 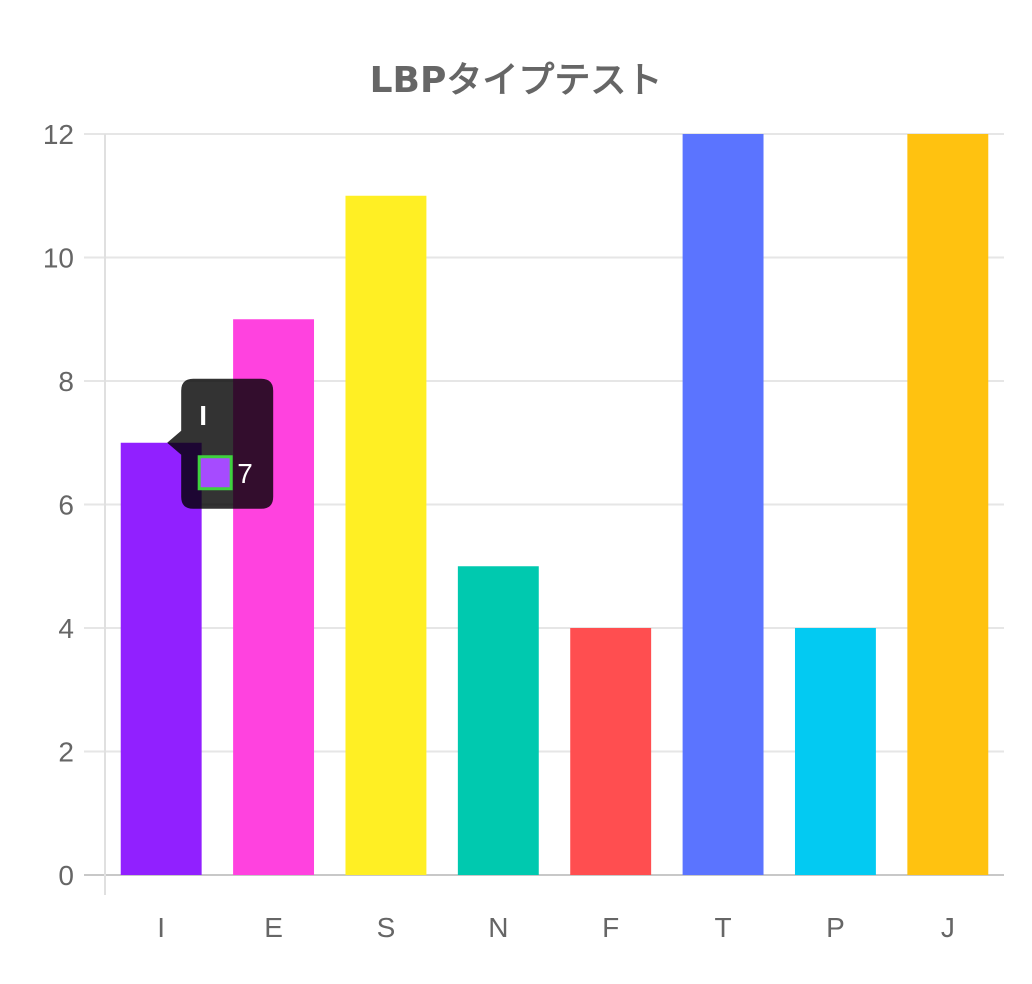 I want to click on x-tick-label: E, so click(x=273, y=927).